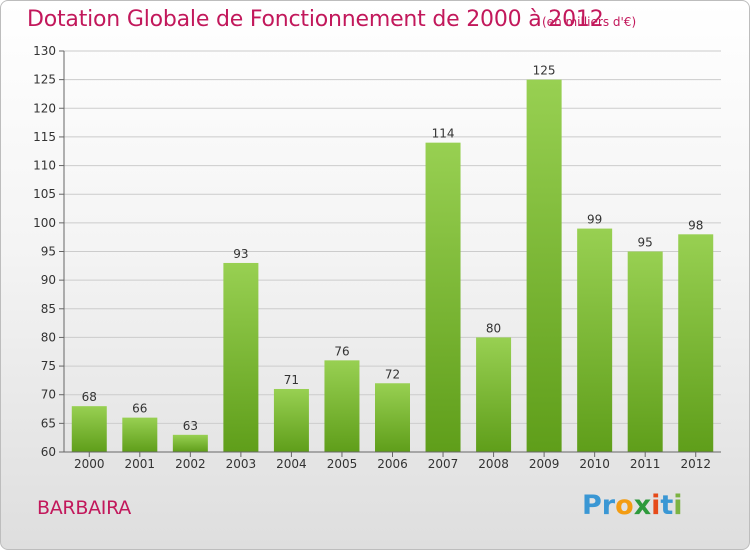  I want to click on chart-unit: (en milliers d'€), so click(589, 22).